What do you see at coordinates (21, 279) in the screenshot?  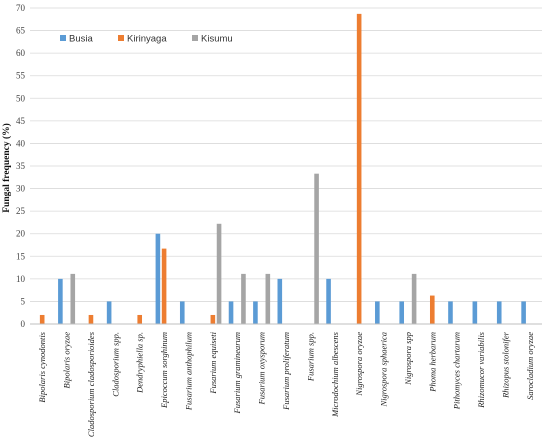 I see `y-tick-label: 10` at bounding box center [21, 279].